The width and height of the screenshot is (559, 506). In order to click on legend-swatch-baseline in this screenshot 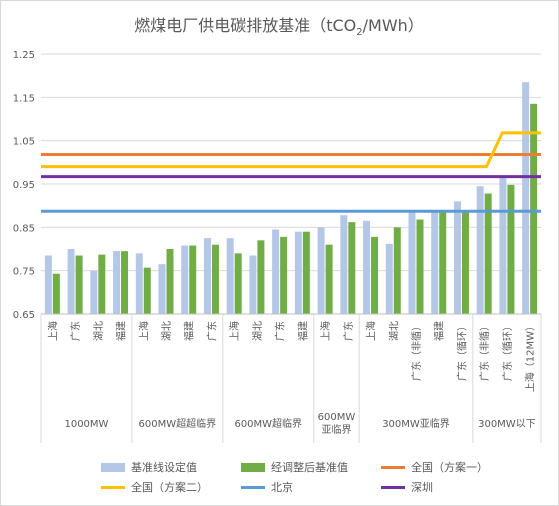, I will do `click(113, 467)`.